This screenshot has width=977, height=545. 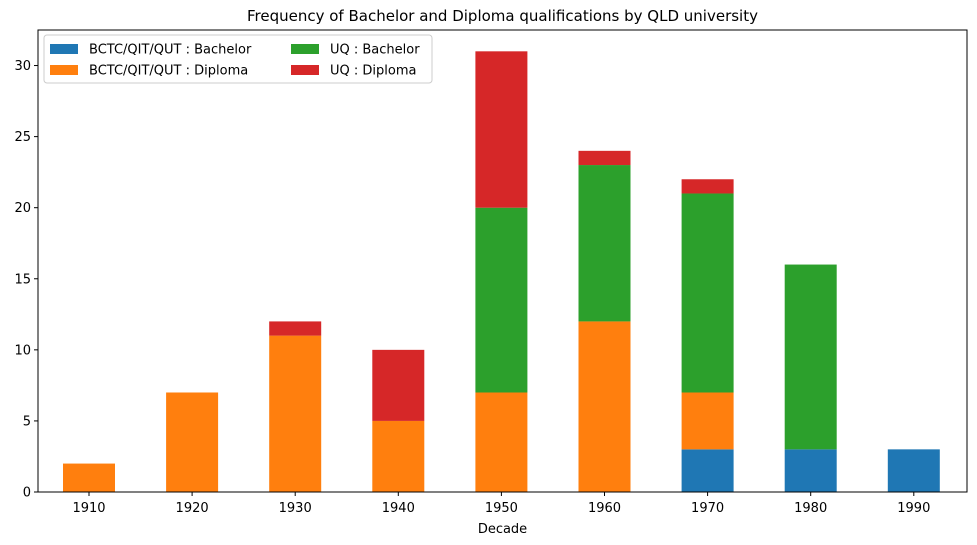 I want to click on y-axis: 0 5 10 15 20 25 30, so click(x=26, y=280).